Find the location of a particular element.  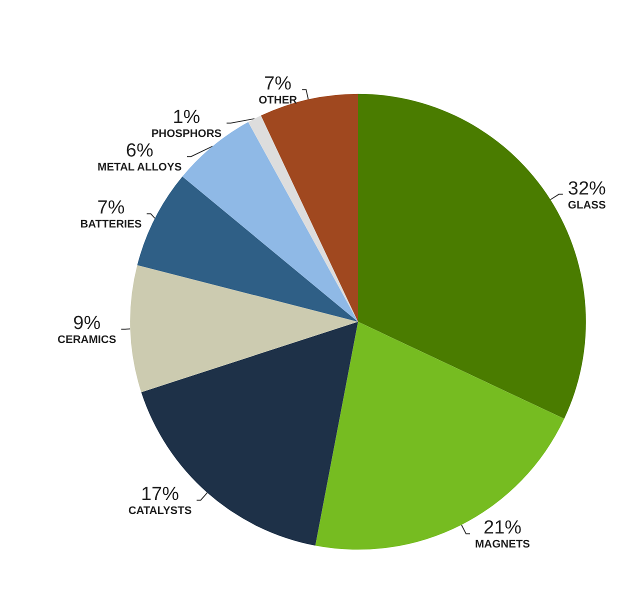

slice-label: BATTERIES is located at coordinates (111, 224).